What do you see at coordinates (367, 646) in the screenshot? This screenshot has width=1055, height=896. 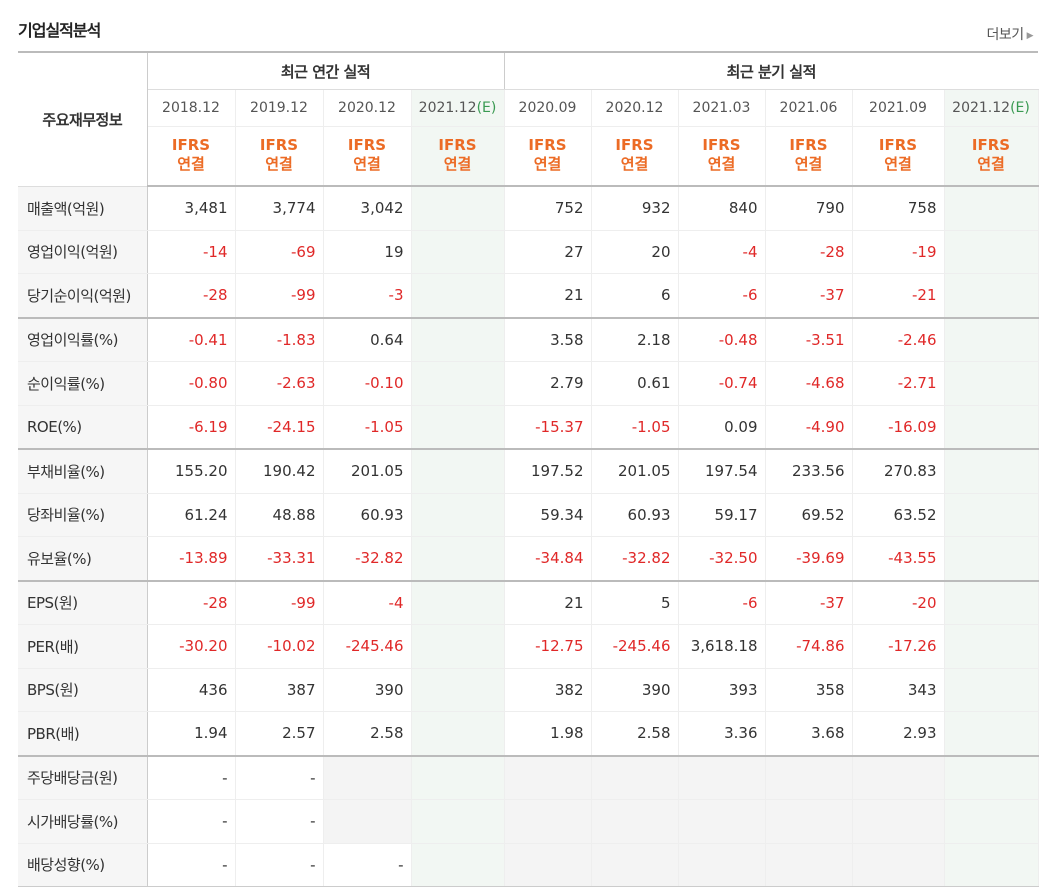 I see `table-cell: -245.46` at bounding box center [367, 646].